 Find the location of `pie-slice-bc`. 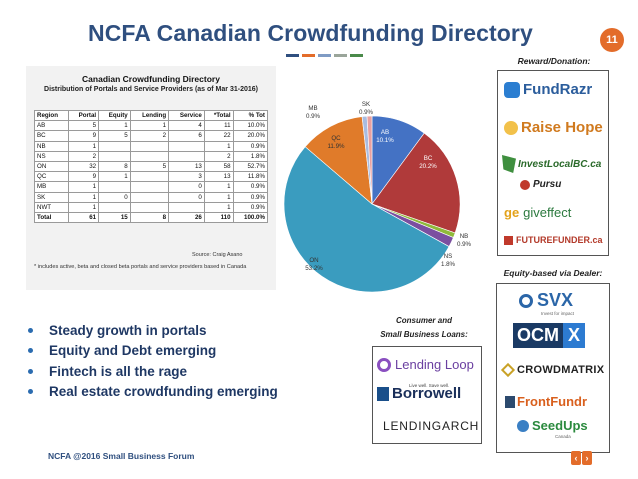

pie-slice-bc is located at coordinates (416, 183).